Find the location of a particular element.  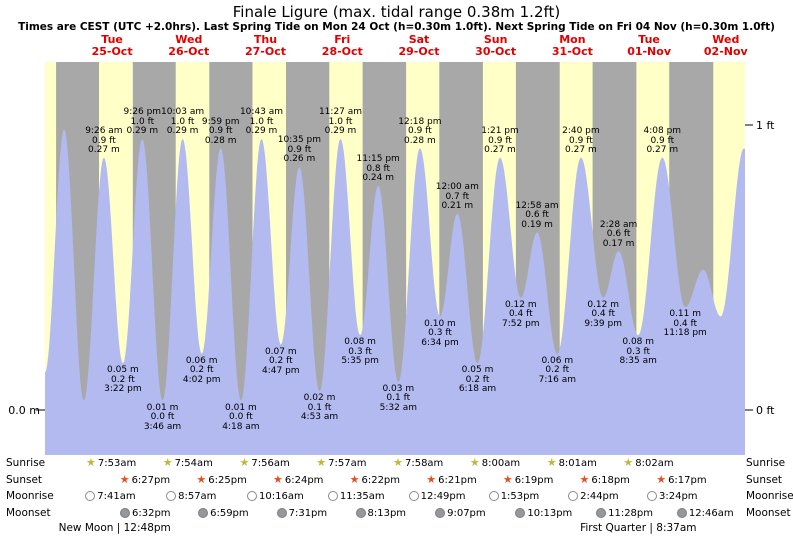

sunset-time: 6:22pm is located at coordinates (381, 480).